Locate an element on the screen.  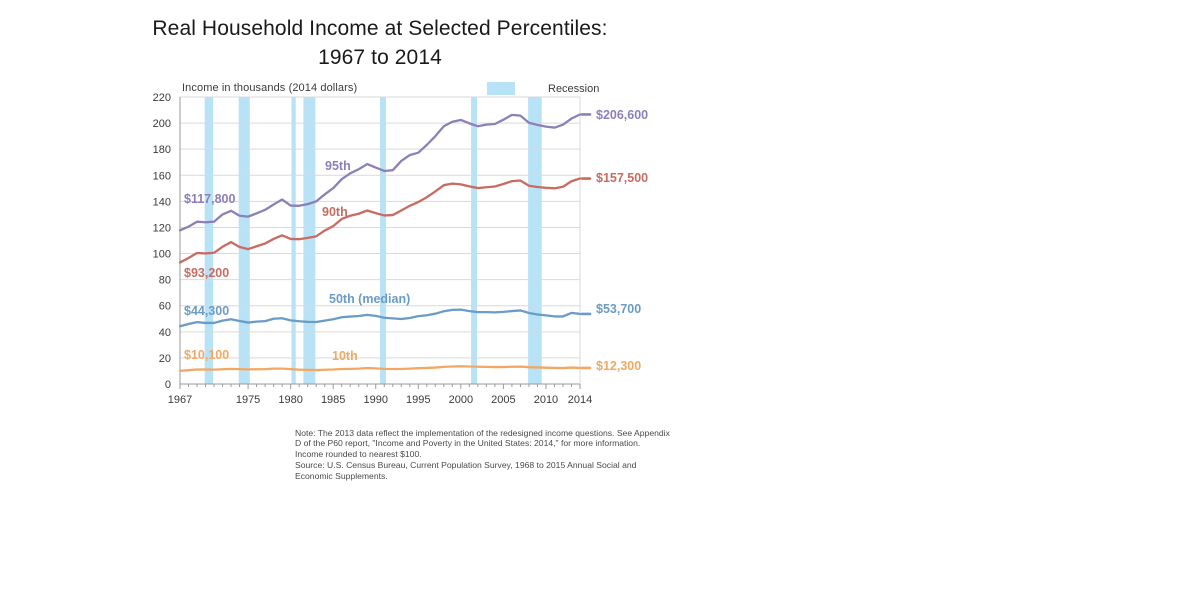
y-tick-label-220: 220 is located at coordinates (162, 98).